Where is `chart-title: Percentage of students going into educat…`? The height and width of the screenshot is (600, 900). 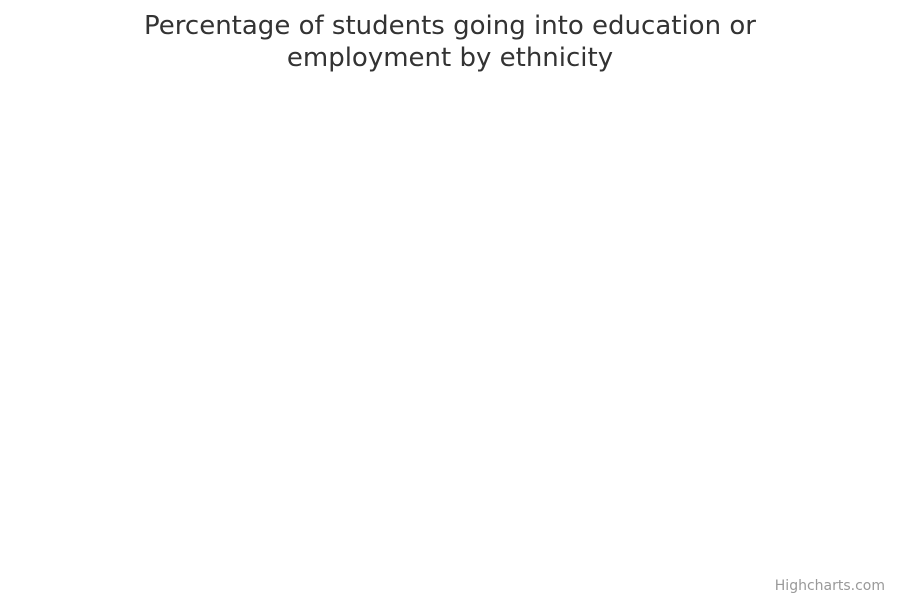
chart-title: Percentage of students going into educat… is located at coordinates (450, 42).